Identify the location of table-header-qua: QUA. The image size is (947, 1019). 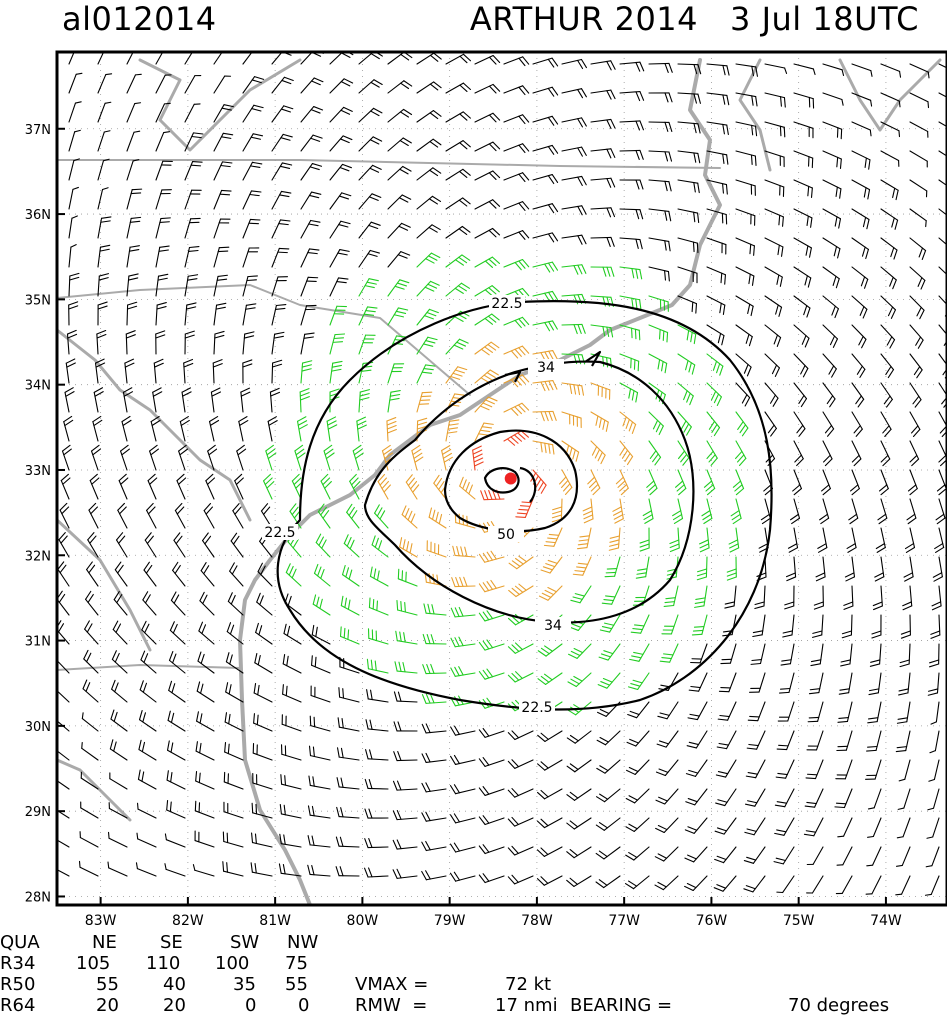
(20, 942).